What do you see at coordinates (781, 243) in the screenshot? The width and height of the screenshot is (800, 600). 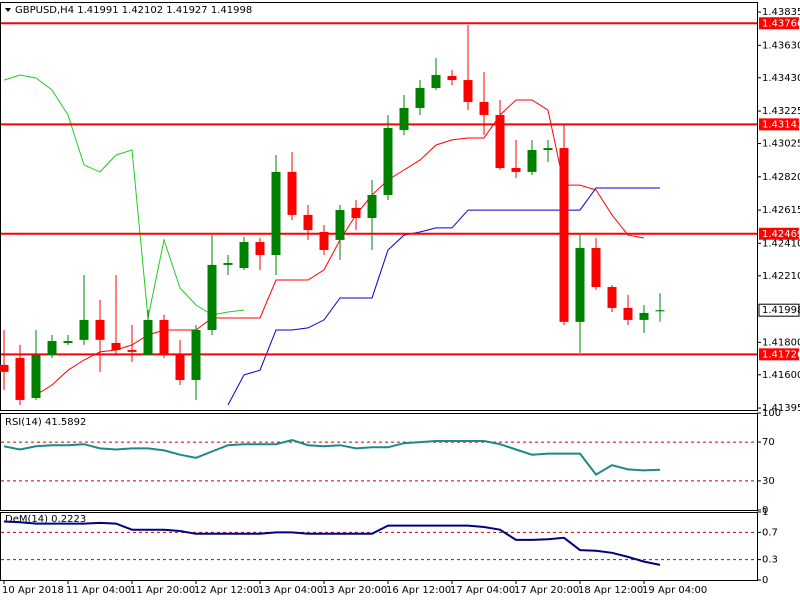 I see `y-tick-label: 1.42410` at bounding box center [781, 243].